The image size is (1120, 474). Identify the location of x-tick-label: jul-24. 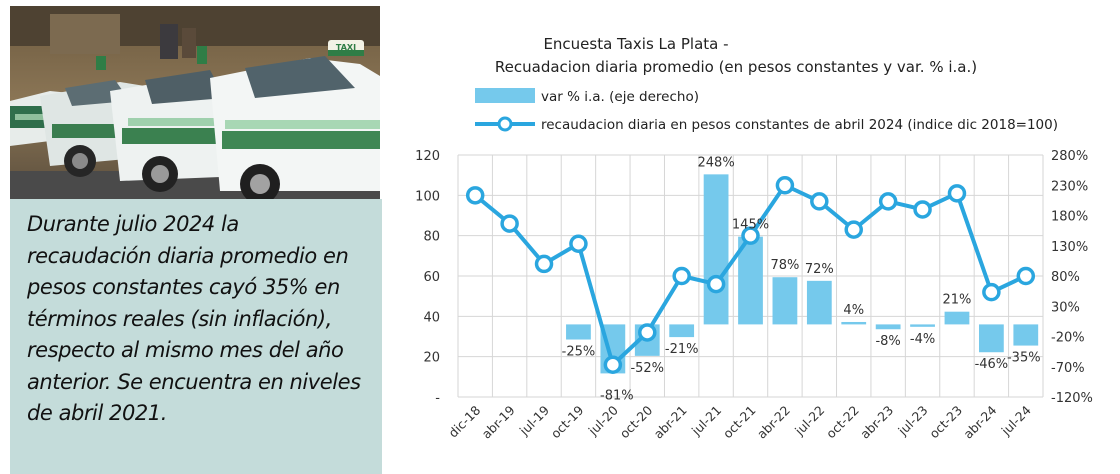
(1016, 420).